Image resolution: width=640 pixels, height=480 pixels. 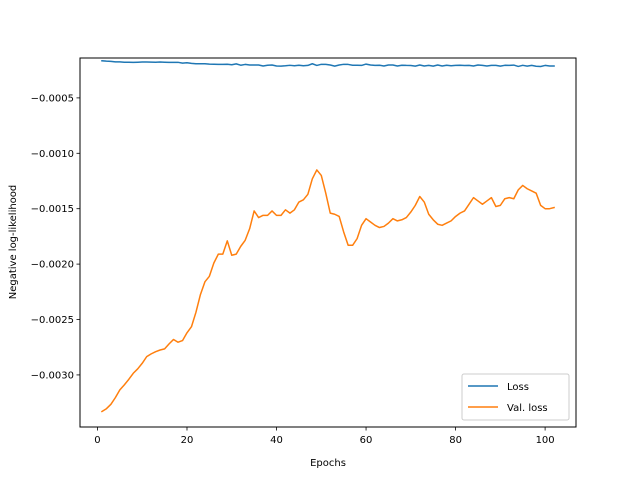 What do you see at coordinates (52, 98) in the screenshot?
I see `y-tick-label: −0.0005` at bounding box center [52, 98].